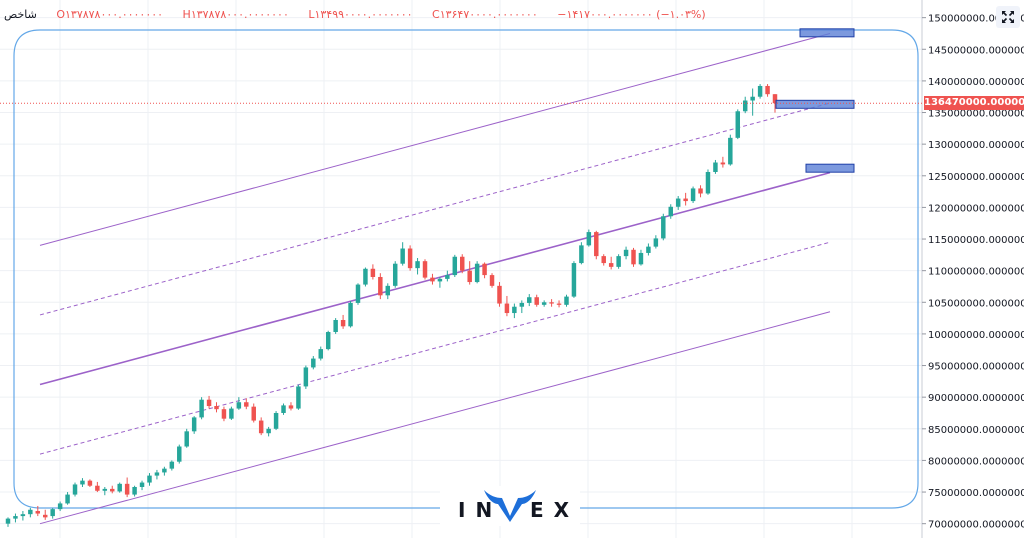 Image resolution: width=1024 pixels, height=538 pixels. What do you see at coordinates (485, 14) in the screenshot?
I see `close-value: C۱۳۶۴۷۰۰۰۰.۰۰۰۰۰۰۰` at bounding box center [485, 14].